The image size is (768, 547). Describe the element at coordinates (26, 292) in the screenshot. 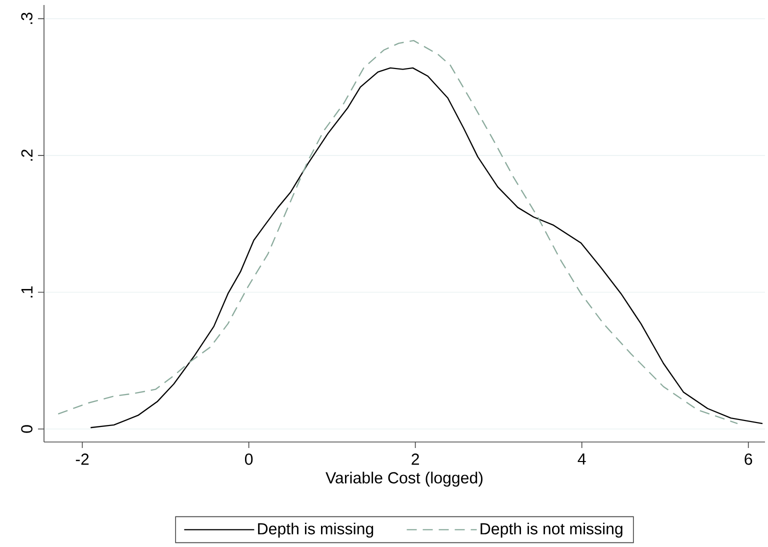

I see `y-tick-label: .1` at that location.